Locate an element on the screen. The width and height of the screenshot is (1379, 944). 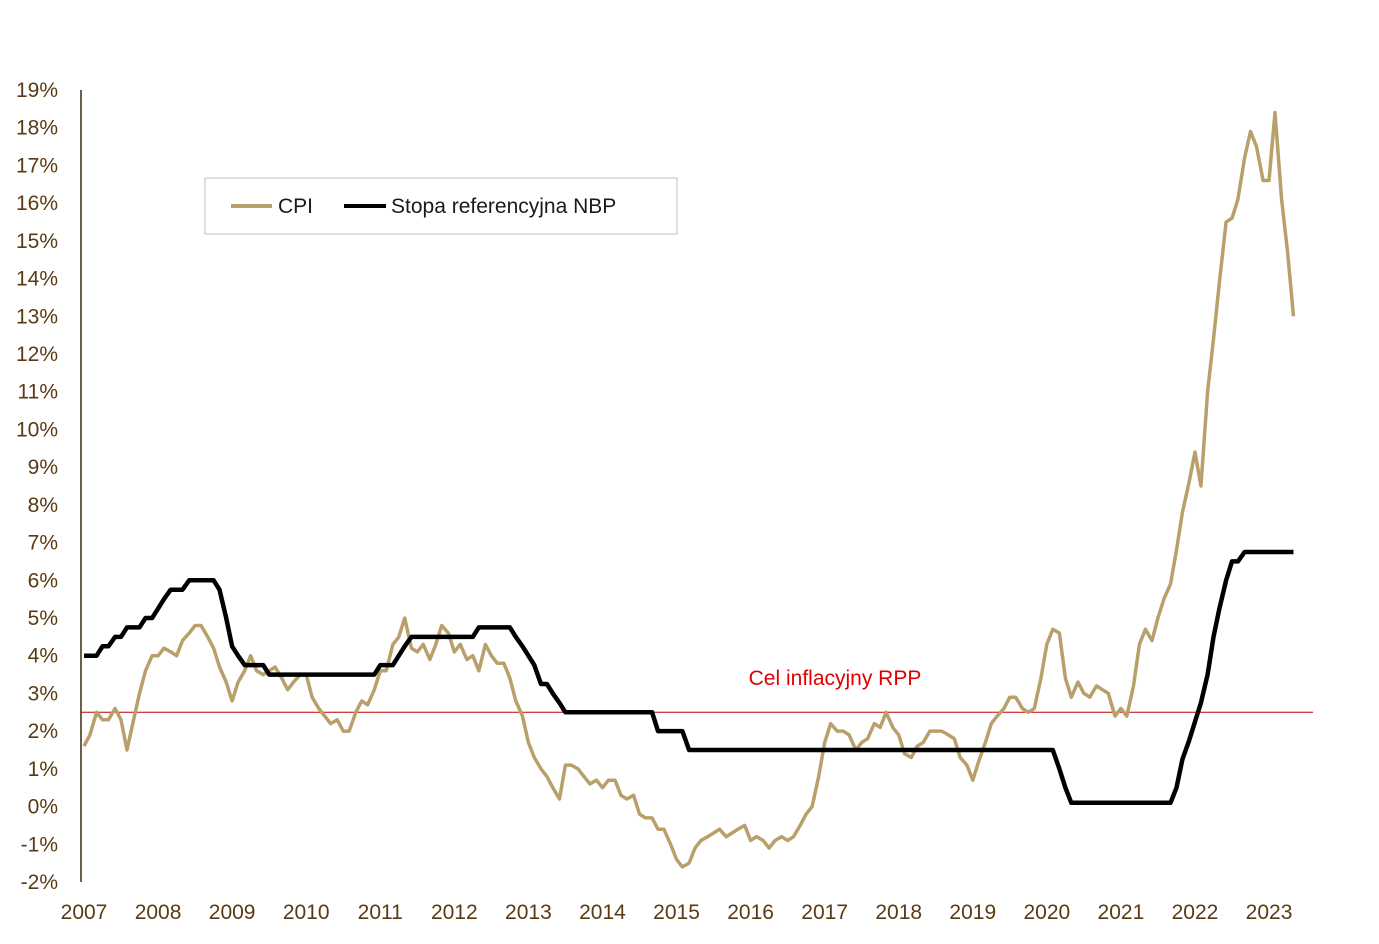
y-tick-label: 18% is located at coordinates (37, 128).